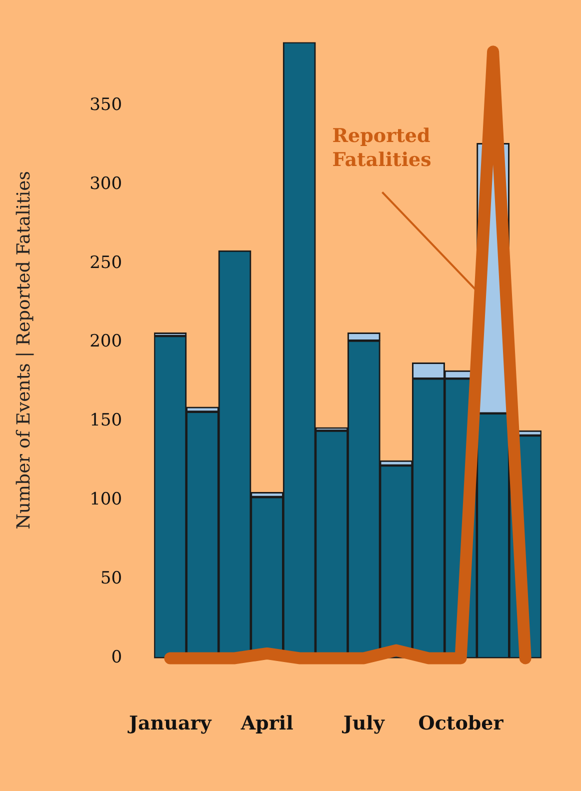  What do you see at coordinates (169, 723) in the screenshot?
I see `x-tick-label: January` at bounding box center [169, 723].